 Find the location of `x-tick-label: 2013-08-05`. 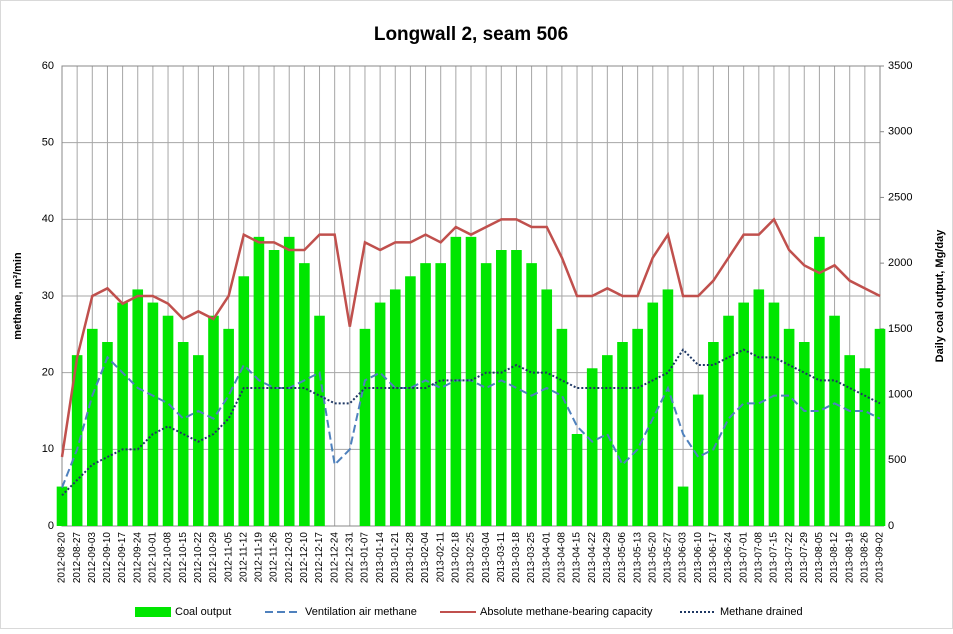

x-tick-label: 2013-08-05 is located at coordinates (819, 558).